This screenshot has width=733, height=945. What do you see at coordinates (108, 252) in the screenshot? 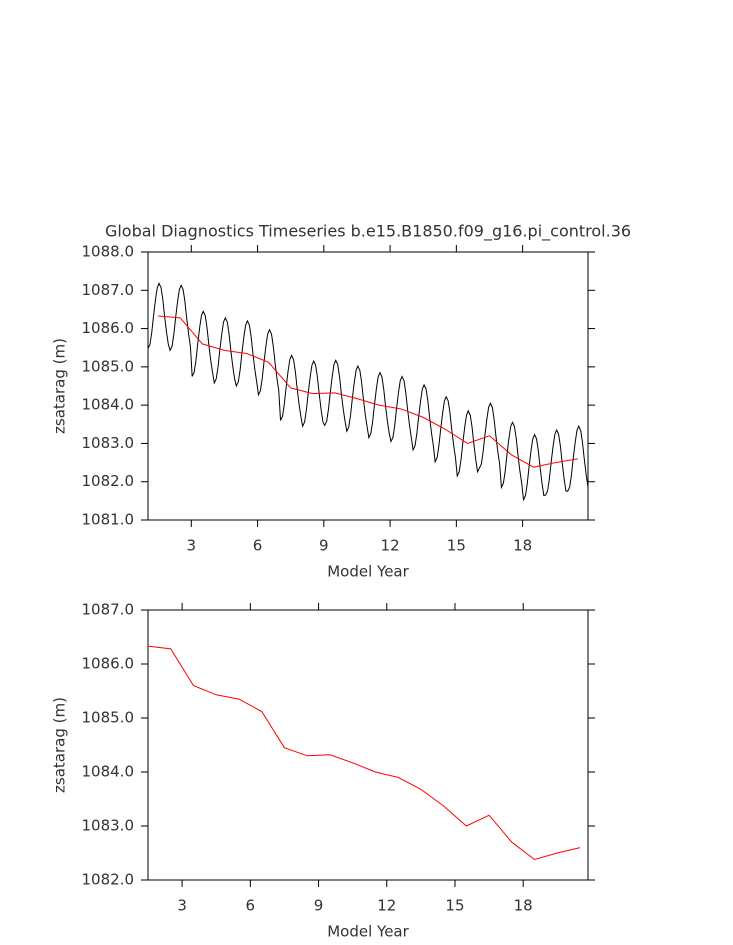
I see `y-tick-label: 1088.0` at bounding box center [108, 252].